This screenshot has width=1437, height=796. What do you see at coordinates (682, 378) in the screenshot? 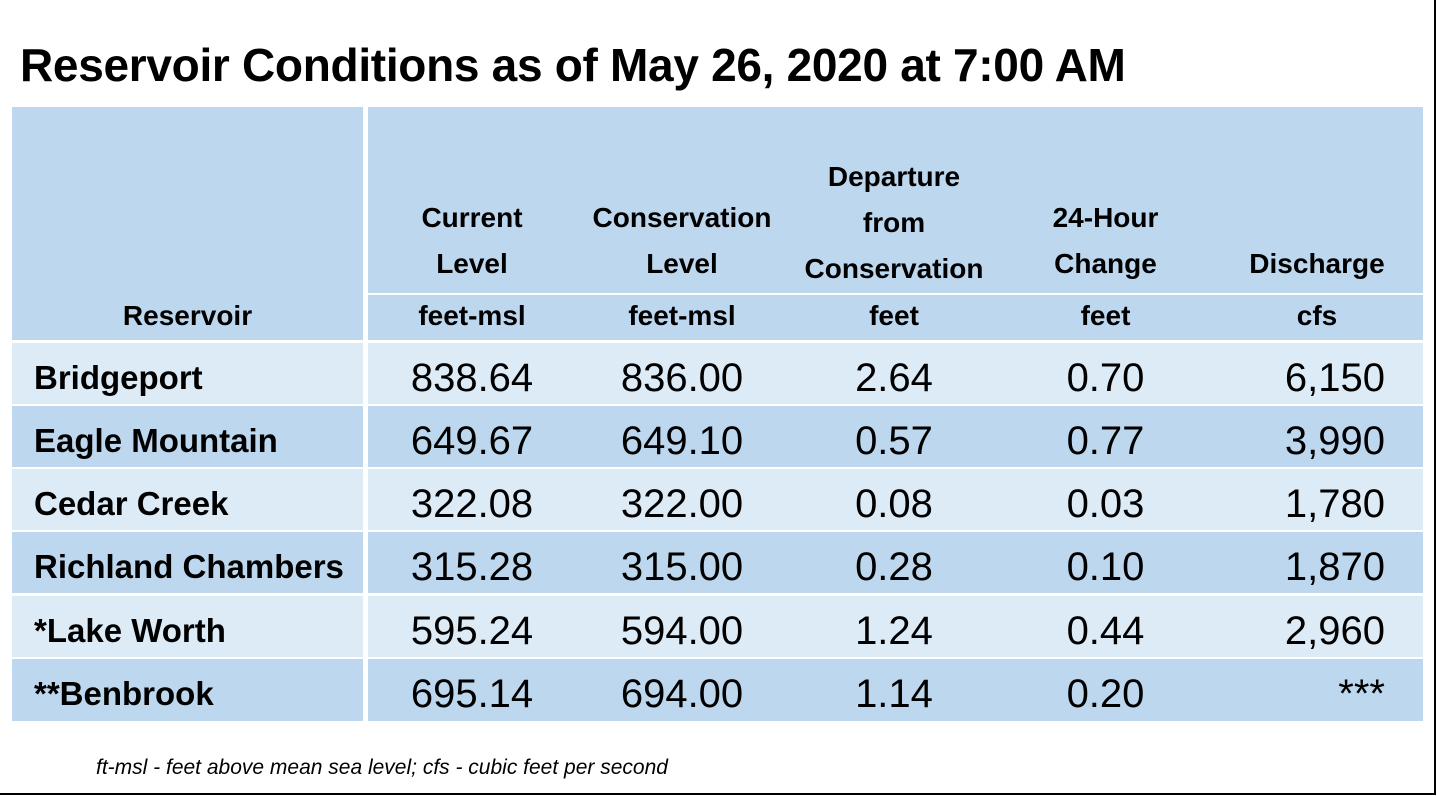
I see `cell-conservation: 836.00` at bounding box center [682, 378].